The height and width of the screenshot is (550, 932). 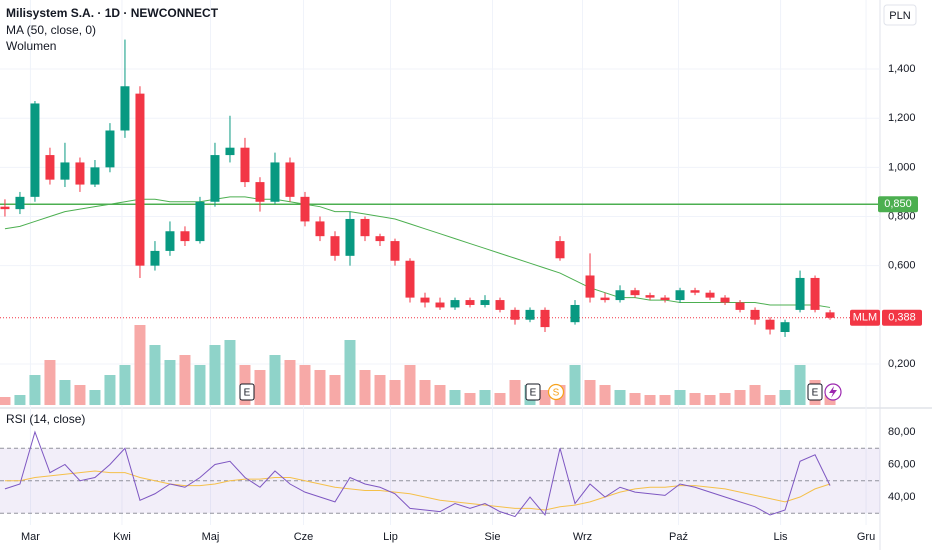 What do you see at coordinates (582, 537) in the screenshot?
I see `x-tick-label: Wrz` at bounding box center [582, 537].